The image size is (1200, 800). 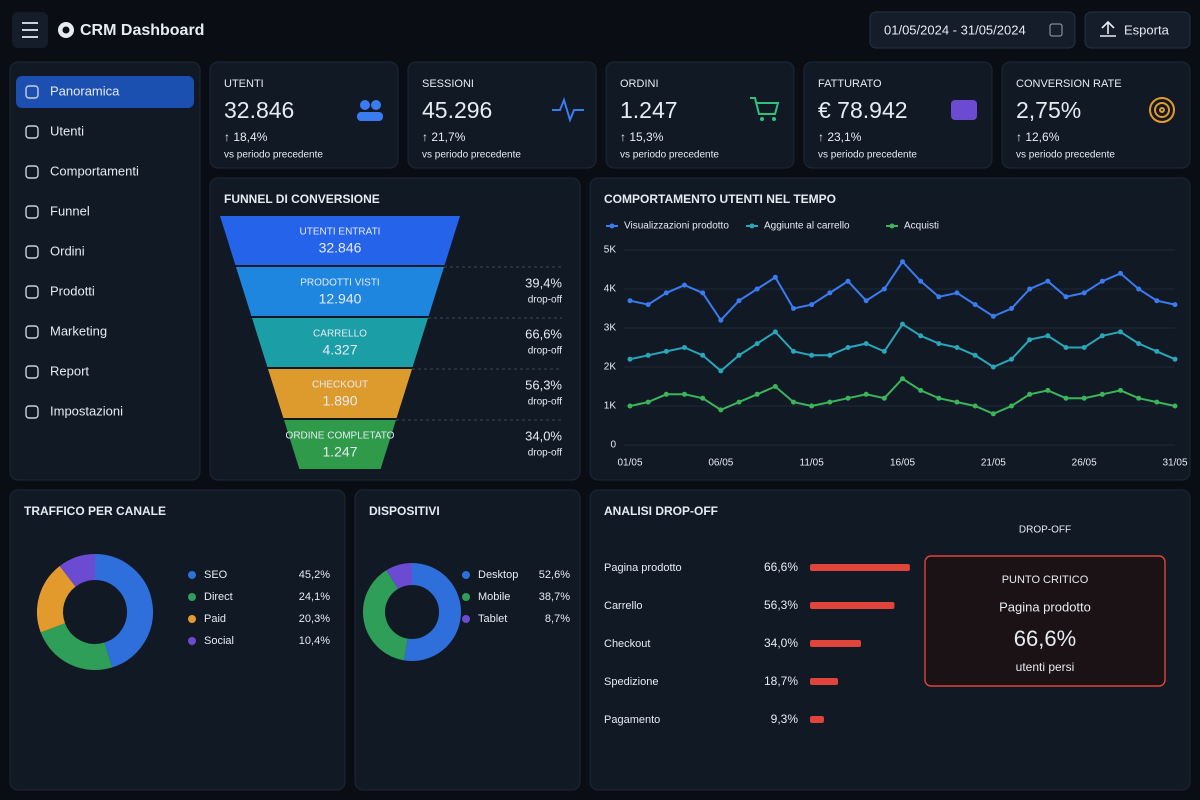 I want to click on drop-off-value: 66,6%, so click(x=543, y=333).